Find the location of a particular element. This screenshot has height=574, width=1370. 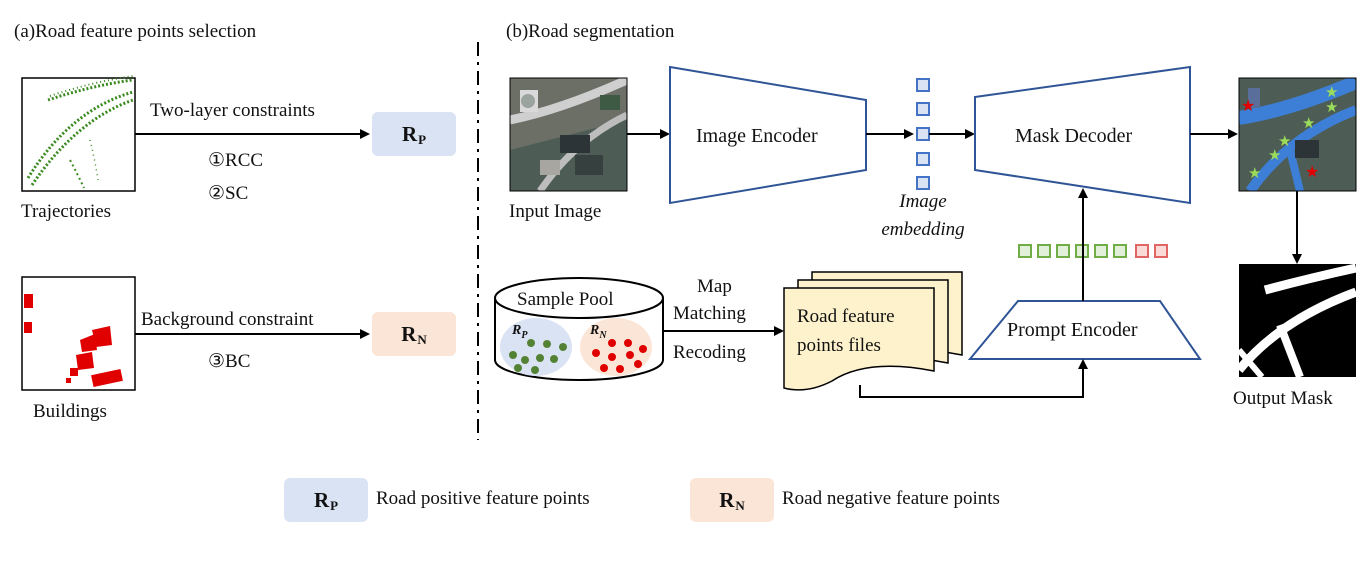

pool-rp-main: R is located at coordinates (517, 330).